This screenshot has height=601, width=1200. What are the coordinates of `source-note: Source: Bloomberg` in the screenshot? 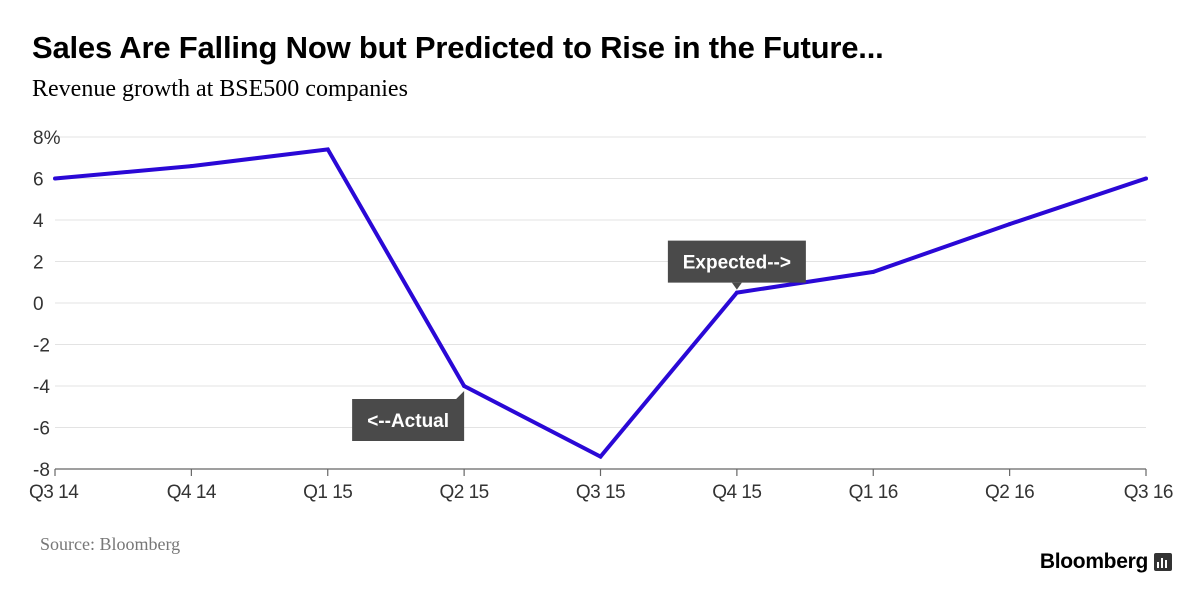 It's located at (110, 544).